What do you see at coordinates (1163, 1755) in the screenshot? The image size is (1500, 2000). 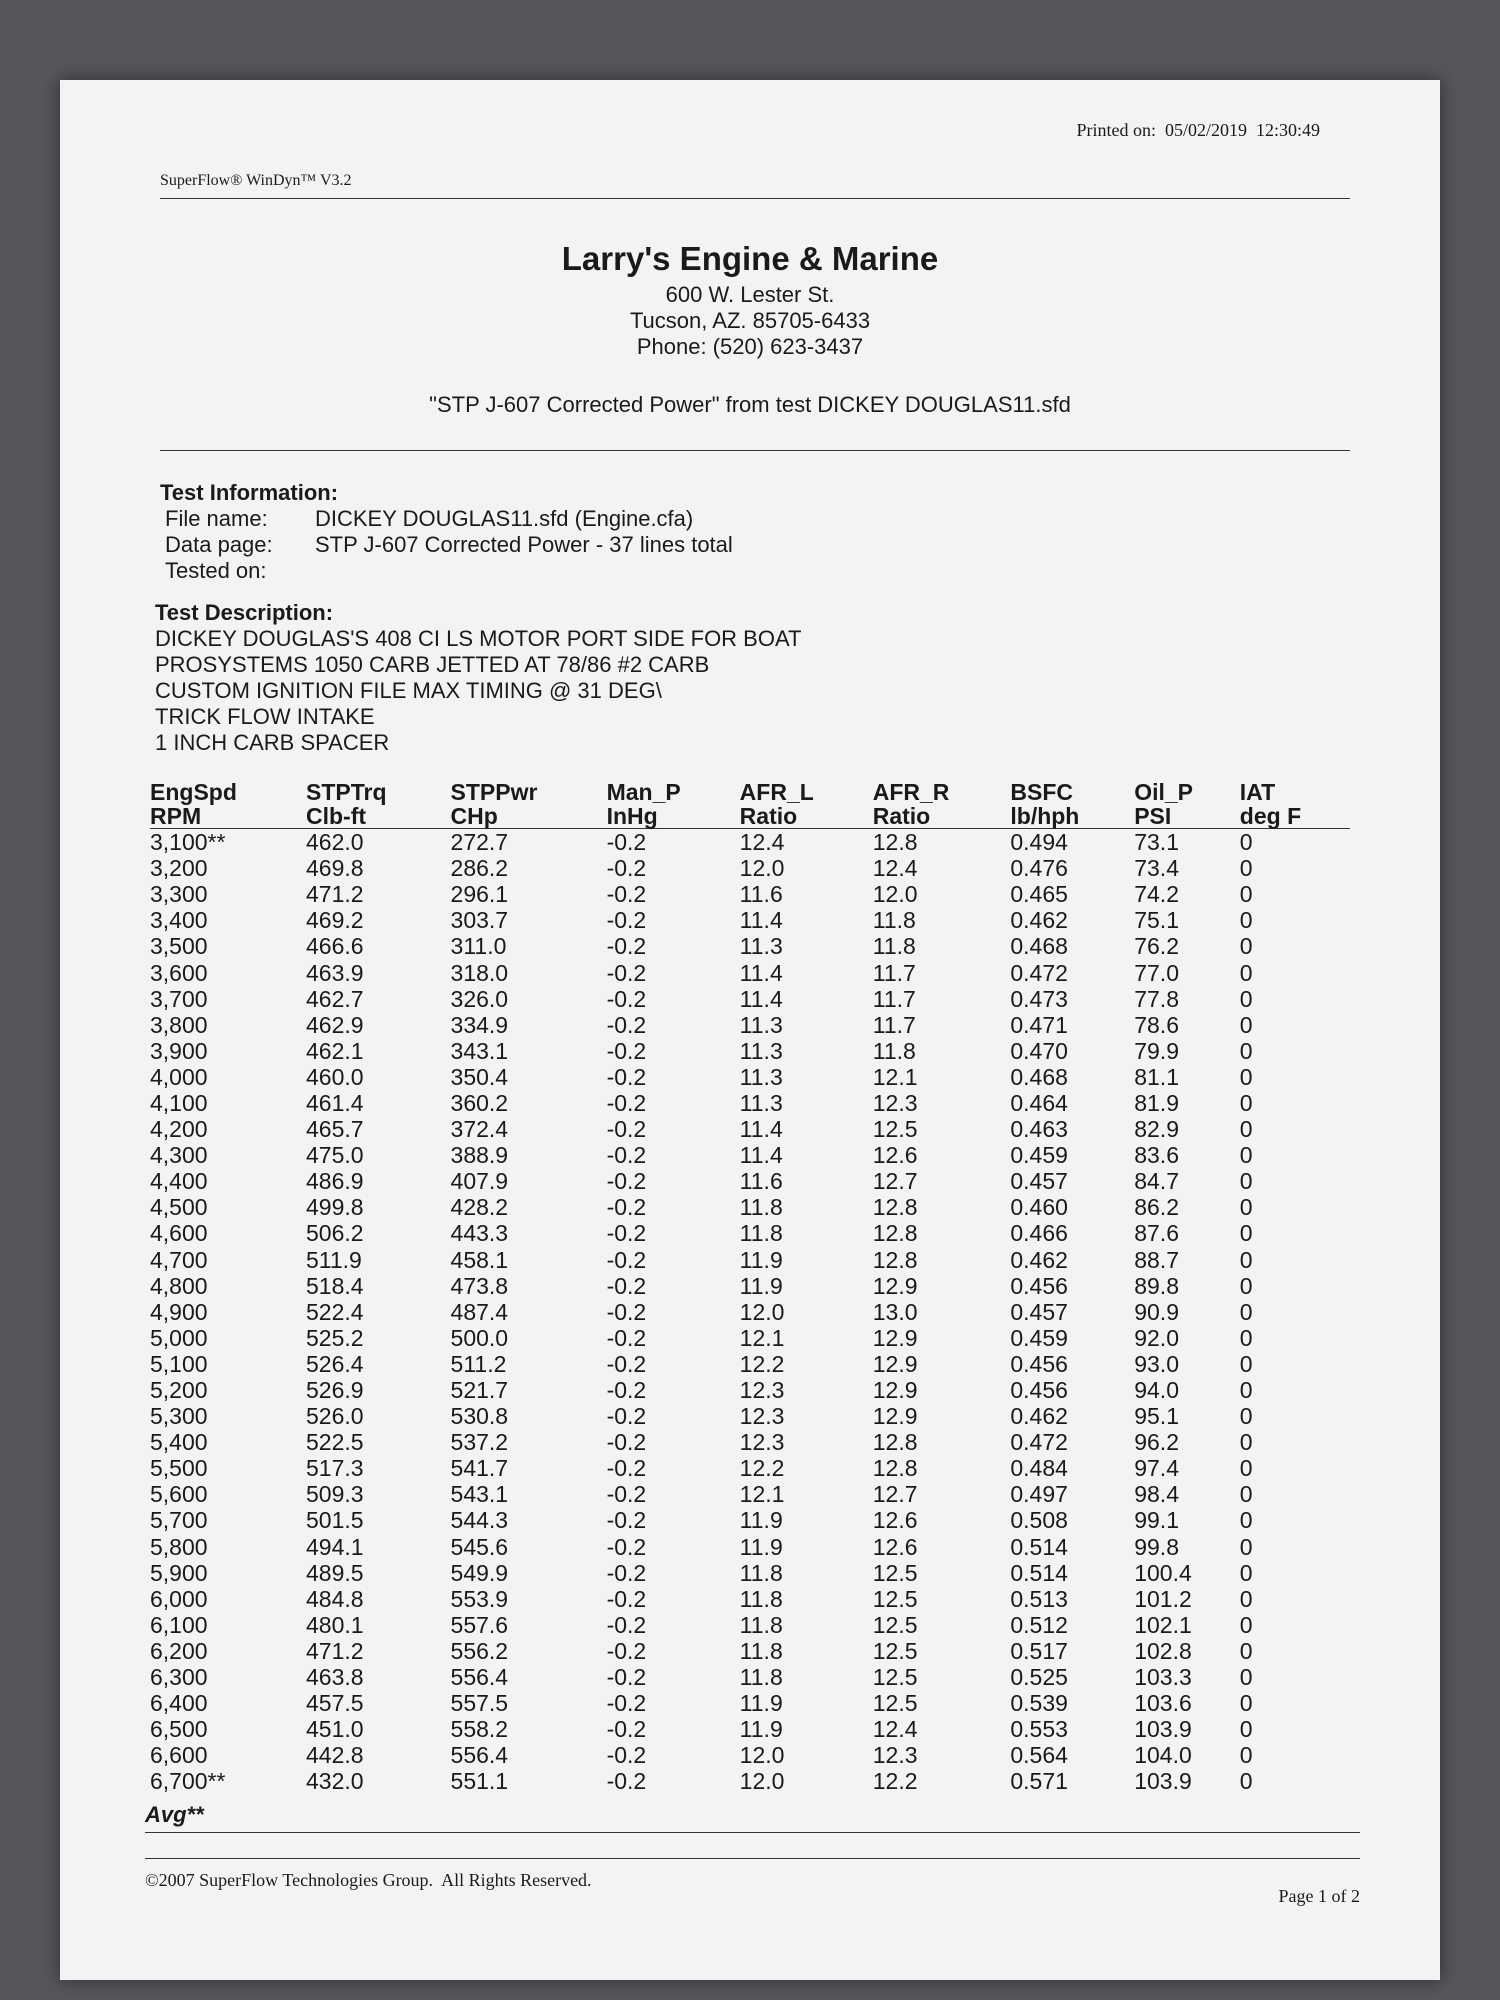 I see `cell: 104.0` at bounding box center [1163, 1755].